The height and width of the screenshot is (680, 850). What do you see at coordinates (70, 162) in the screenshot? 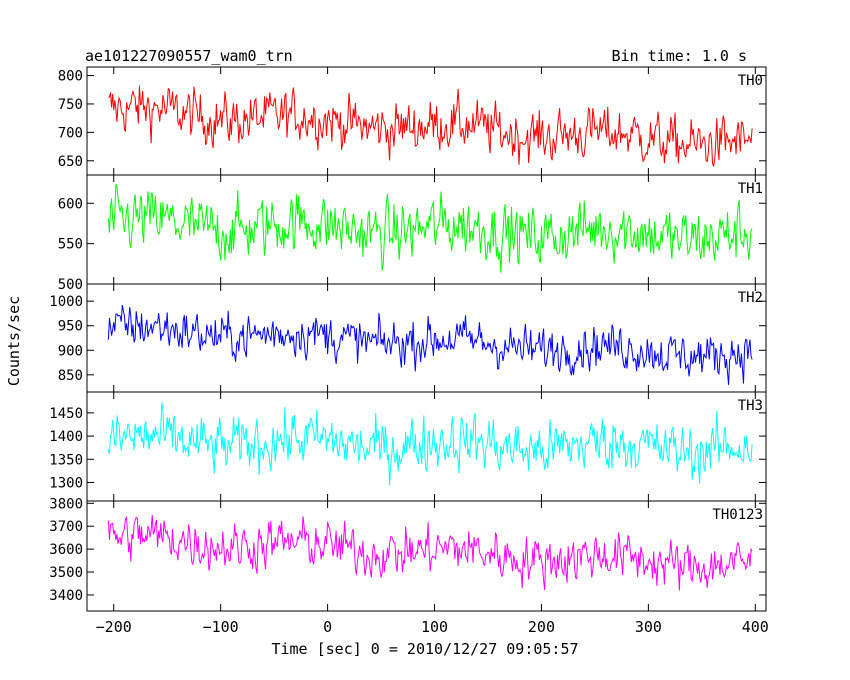
I see `y-tick-label: 650` at bounding box center [70, 162].